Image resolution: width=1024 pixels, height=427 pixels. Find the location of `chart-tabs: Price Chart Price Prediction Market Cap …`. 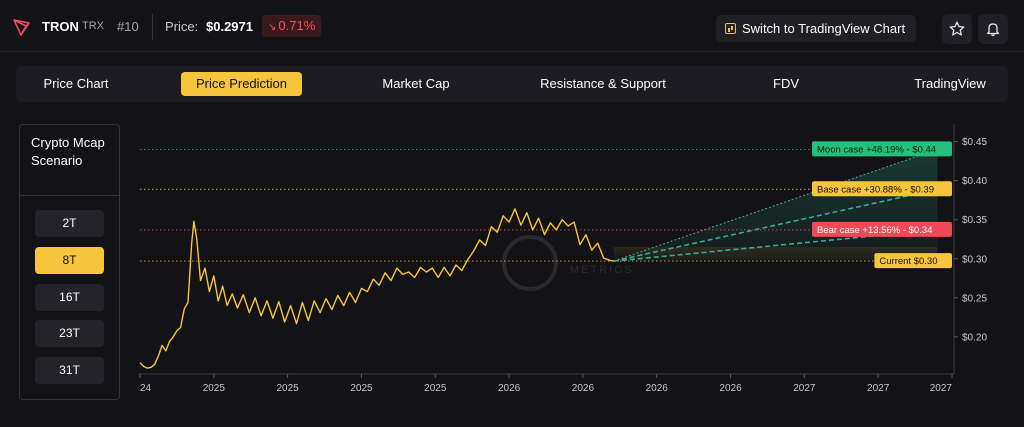

chart-tabs: Price Chart Price Prediction Market Cap … is located at coordinates (512, 84).